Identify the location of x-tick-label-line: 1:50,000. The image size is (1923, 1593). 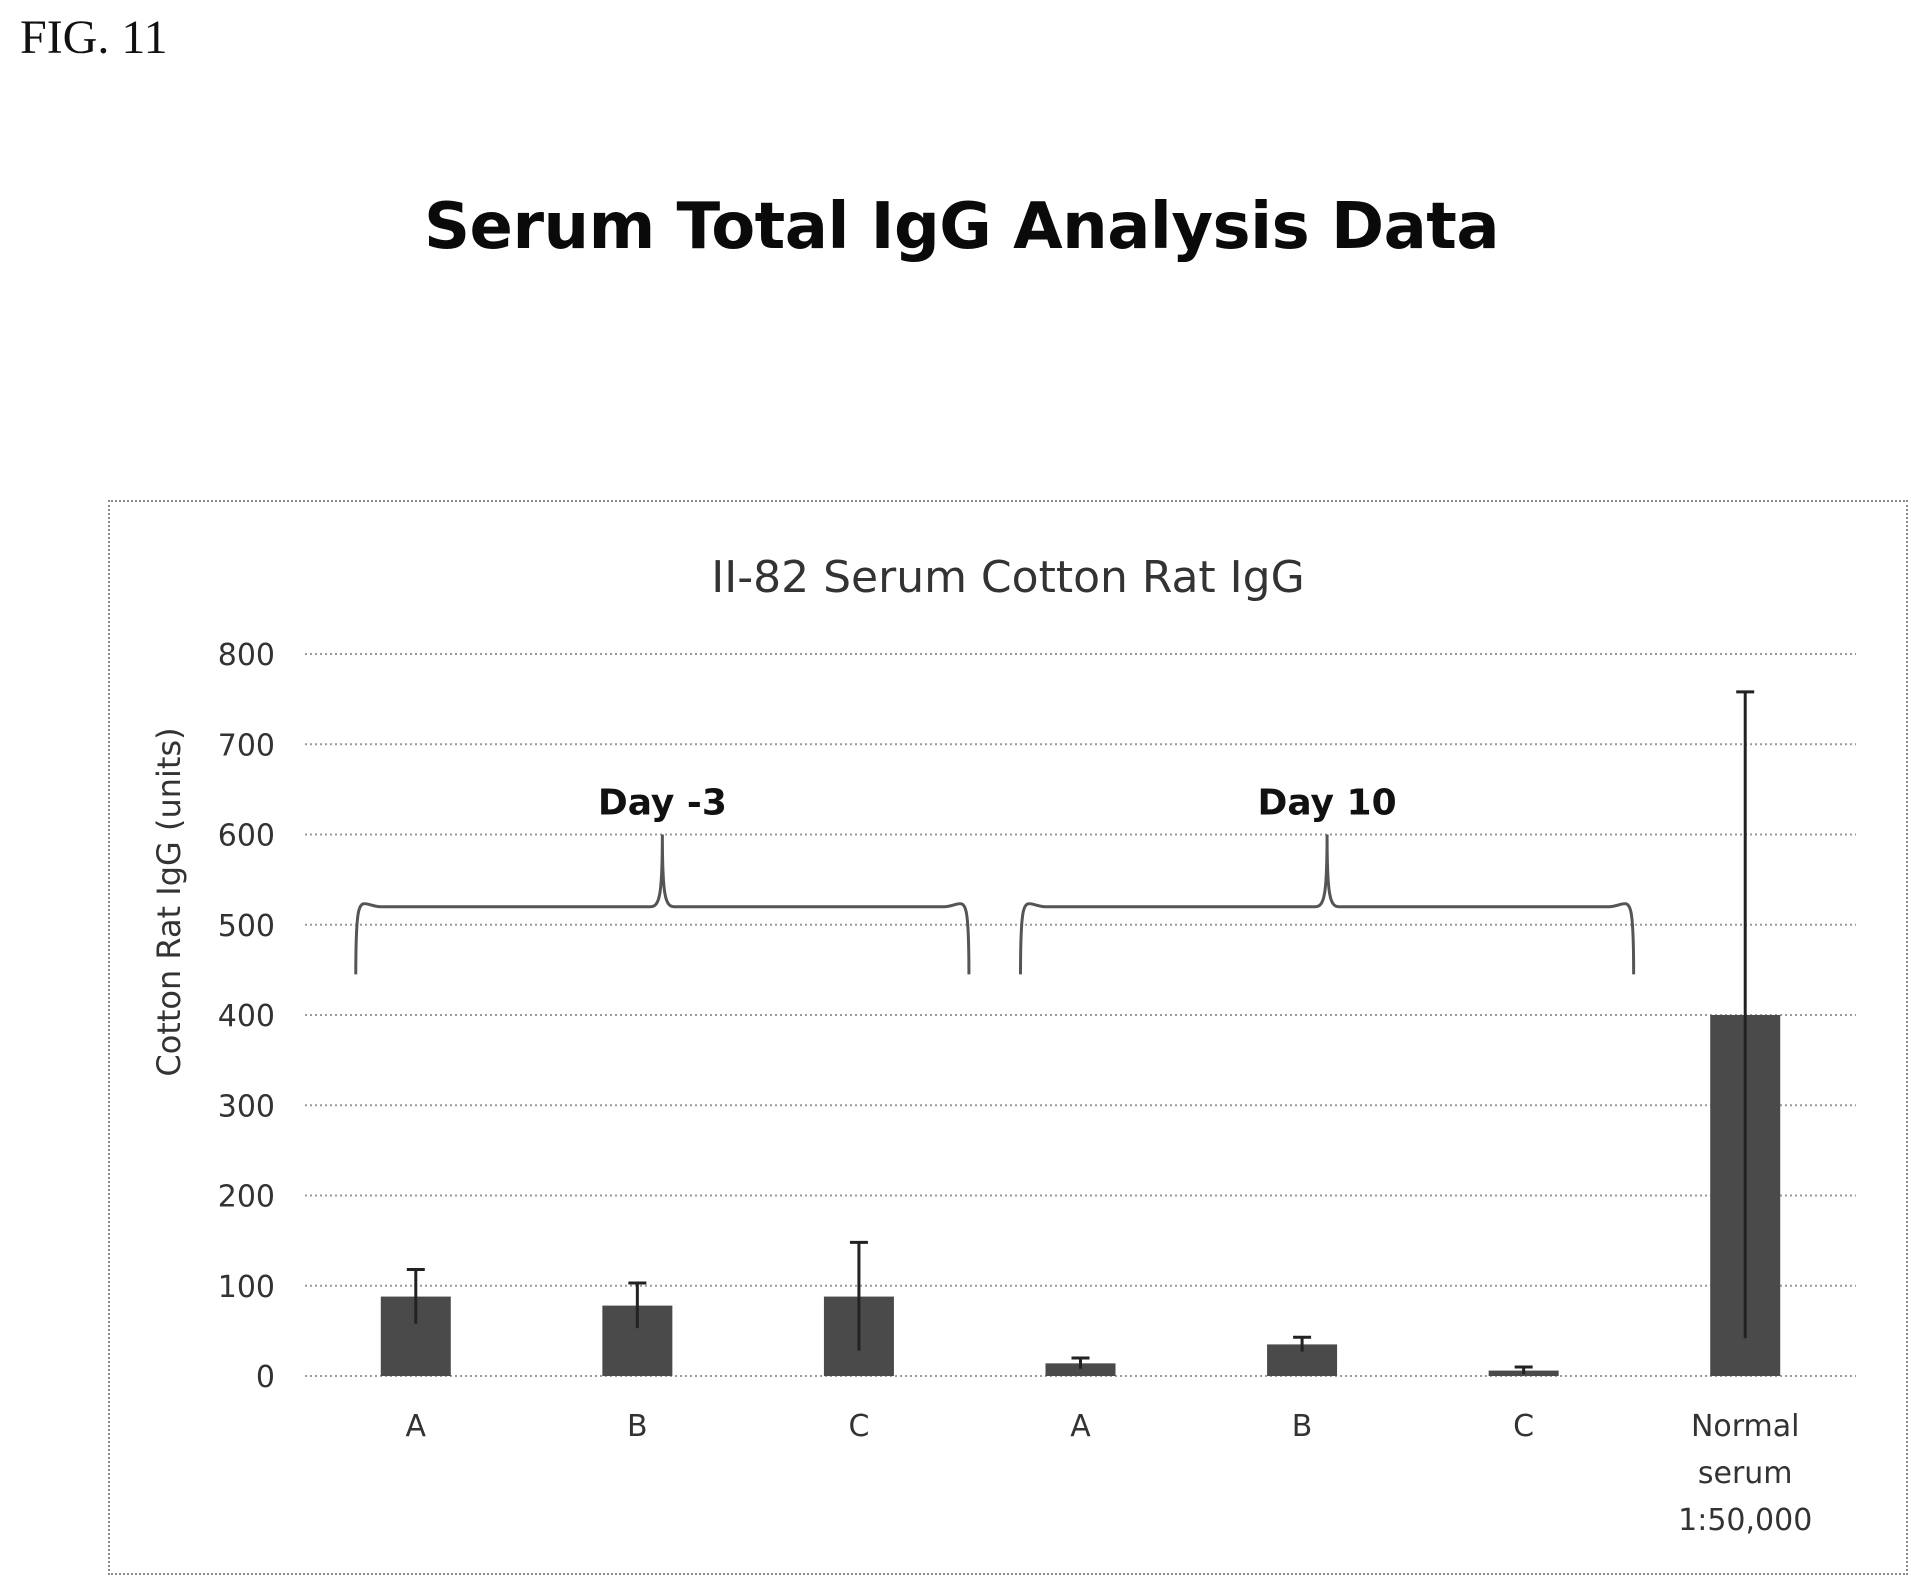
(1745, 1520).